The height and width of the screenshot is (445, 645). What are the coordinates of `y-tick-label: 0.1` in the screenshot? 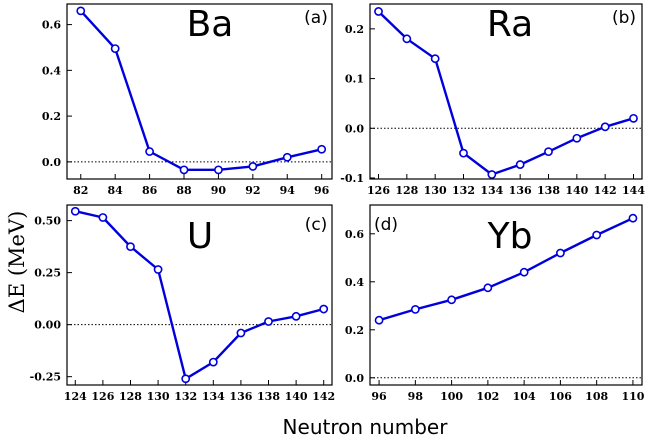 It's located at (354, 79).